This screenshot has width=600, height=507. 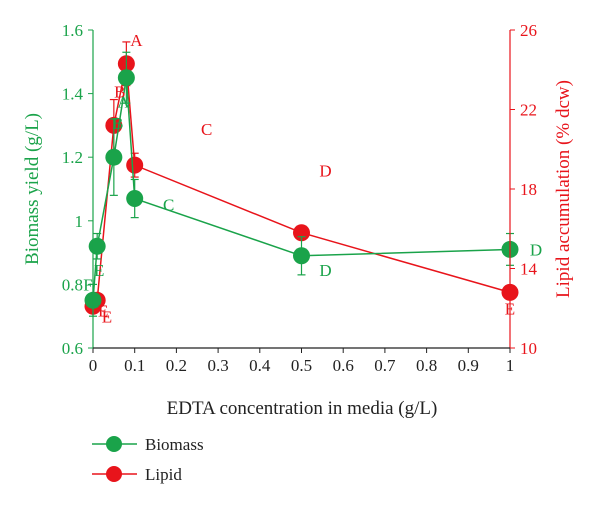 I want to click on biomass-significance-letter: E, so click(x=99, y=270).